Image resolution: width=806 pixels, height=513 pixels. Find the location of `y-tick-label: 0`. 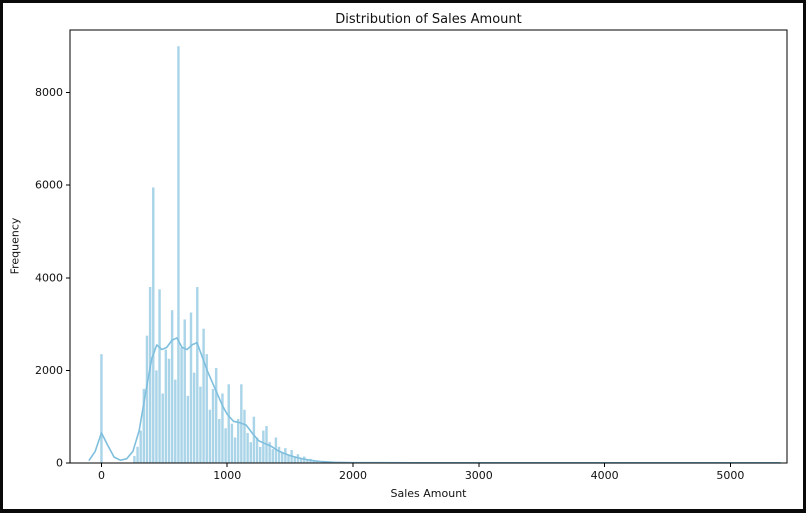

y-tick-label: 0 is located at coordinates (59, 463).